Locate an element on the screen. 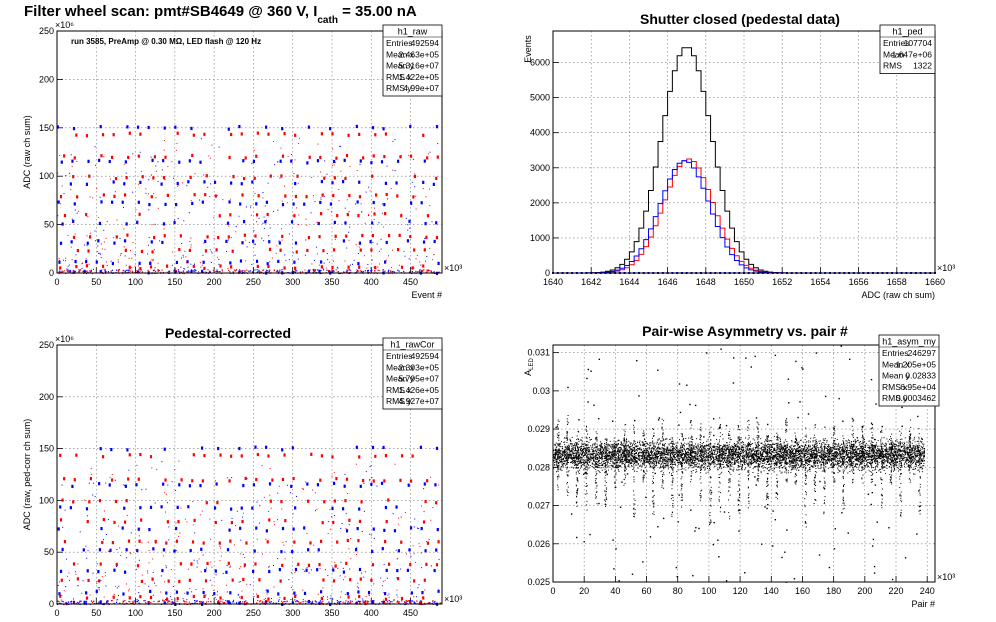  x-tick-label: 1644 is located at coordinates (629, 282).